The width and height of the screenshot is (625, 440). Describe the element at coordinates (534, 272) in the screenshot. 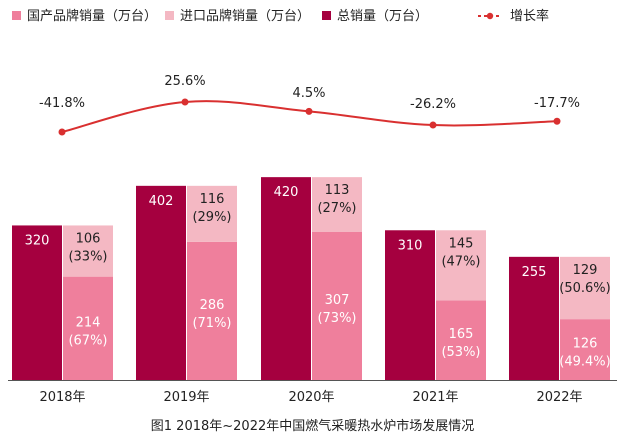

I see `label-total-4: 255` at that location.